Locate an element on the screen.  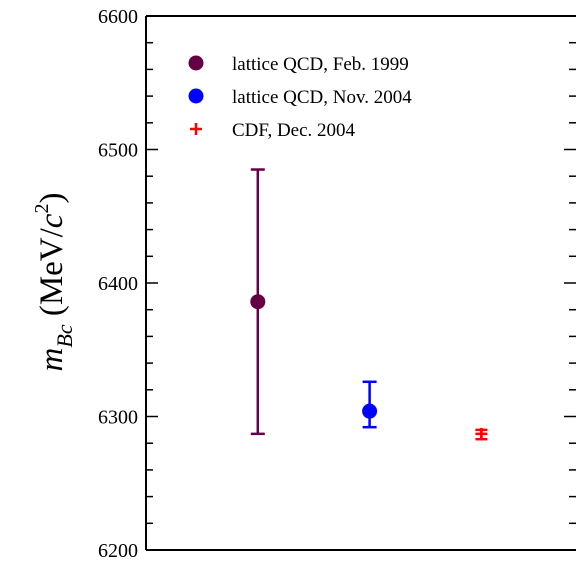
legend-label-0: lattice QCD, Feb. 1999 is located at coordinates (320, 64).